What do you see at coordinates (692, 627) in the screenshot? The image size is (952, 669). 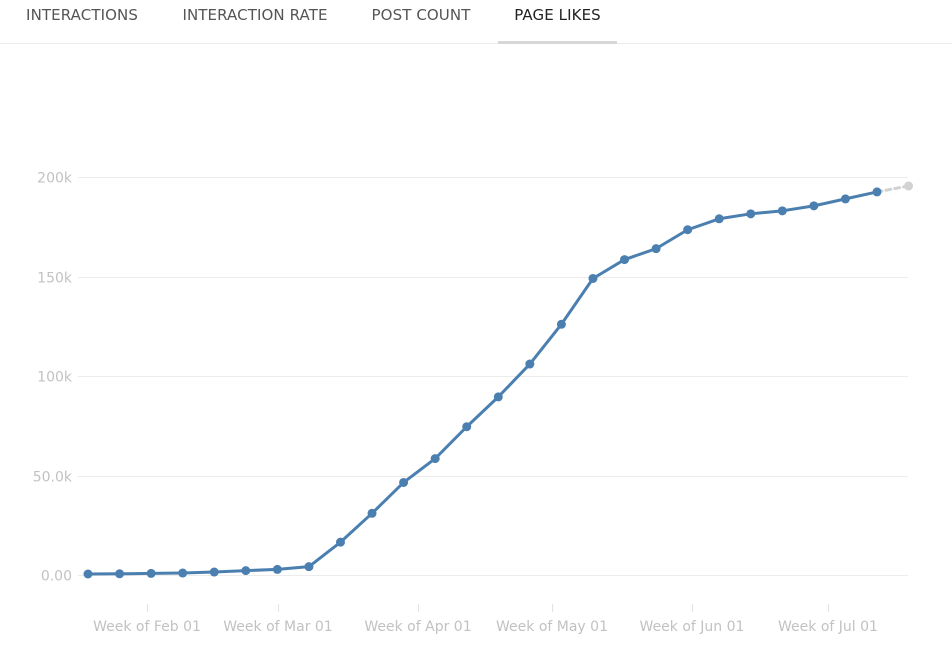 I see `x-tick-label: Week of Jun 01` at bounding box center [692, 627].